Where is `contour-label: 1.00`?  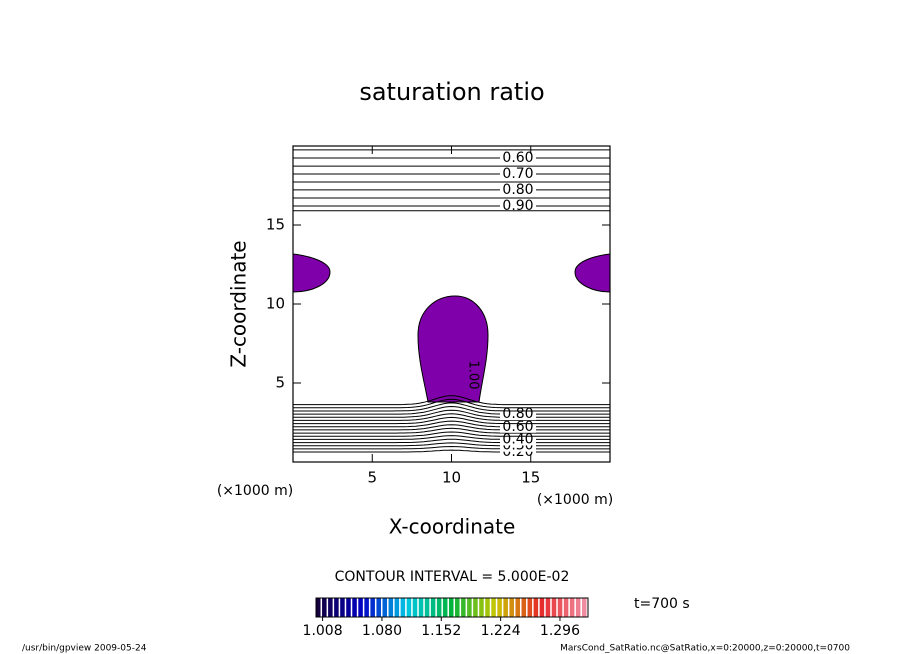 contour-label: 1.00 is located at coordinates (473, 375).